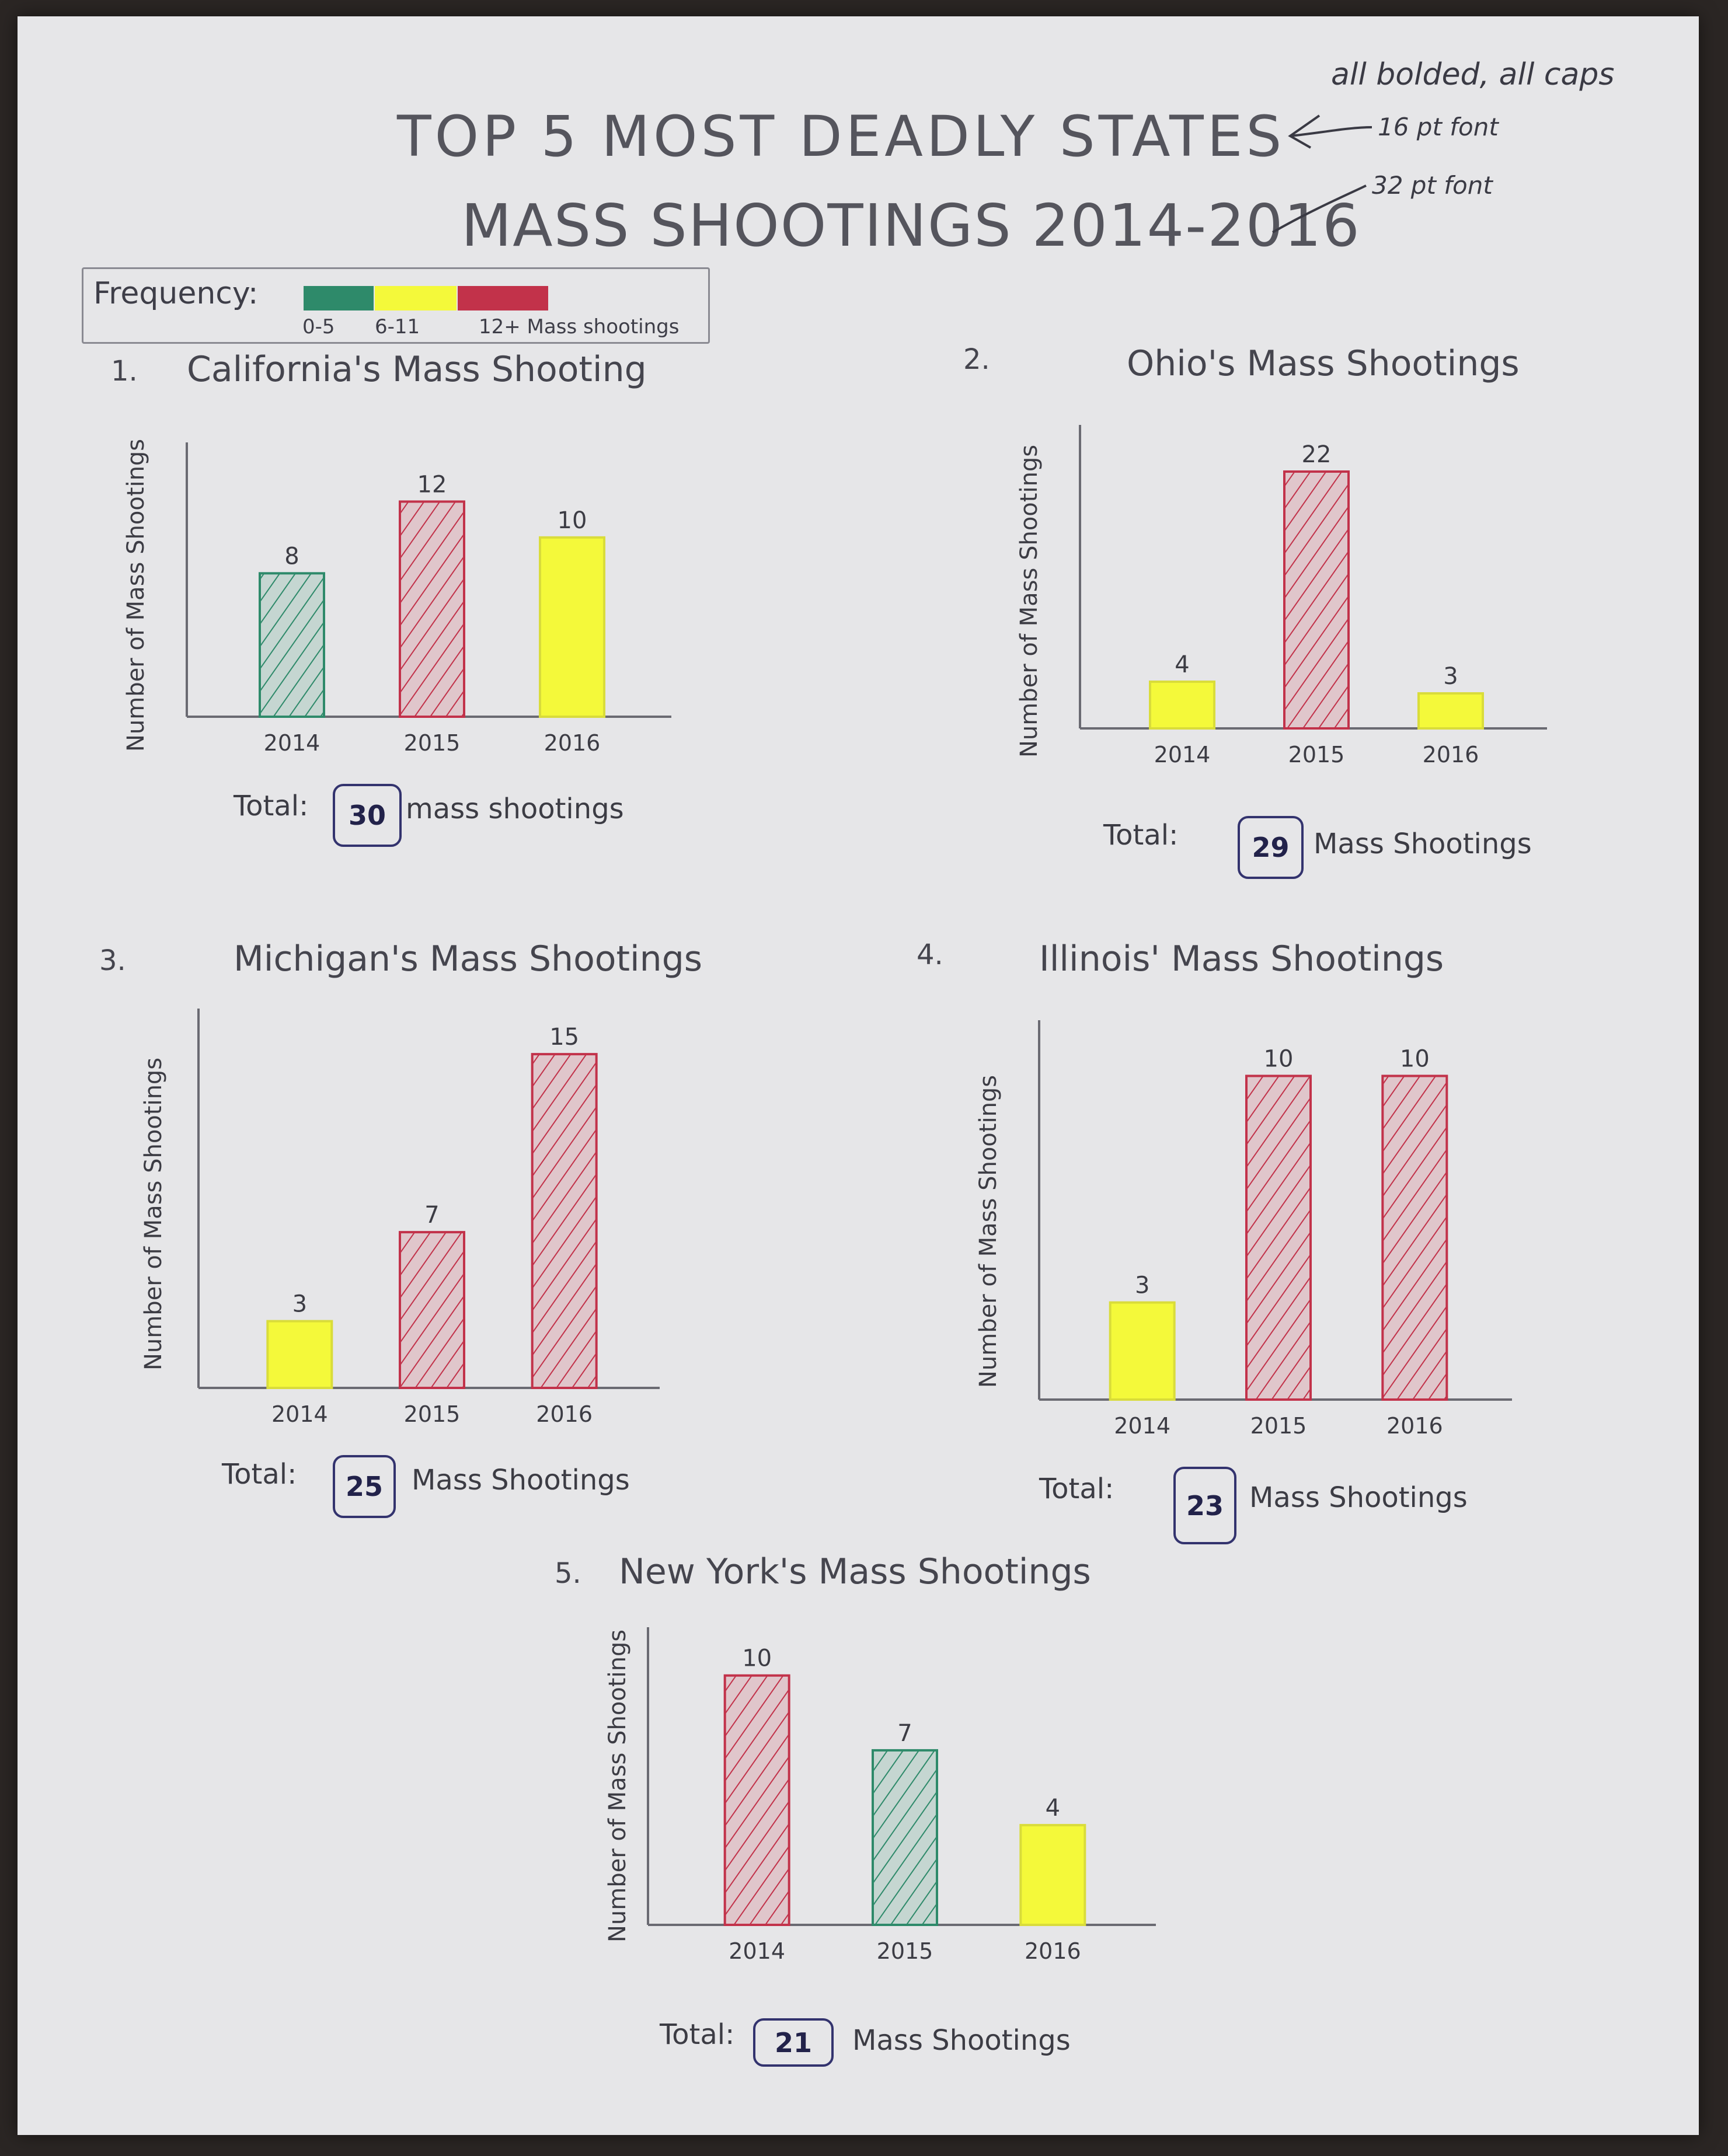 The height and width of the screenshot is (2156, 1728). I want to click on page-title-line1: TOP 5 MOST DEADLY STATES, so click(841, 136).